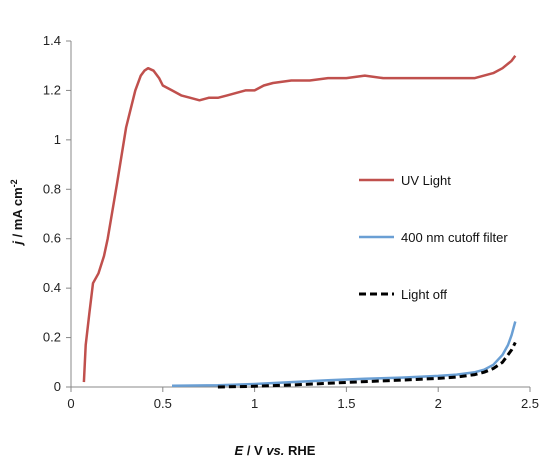  What do you see at coordinates (438, 403) in the screenshot?
I see `x-tick-label: 2` at bounding box center [438, 403].